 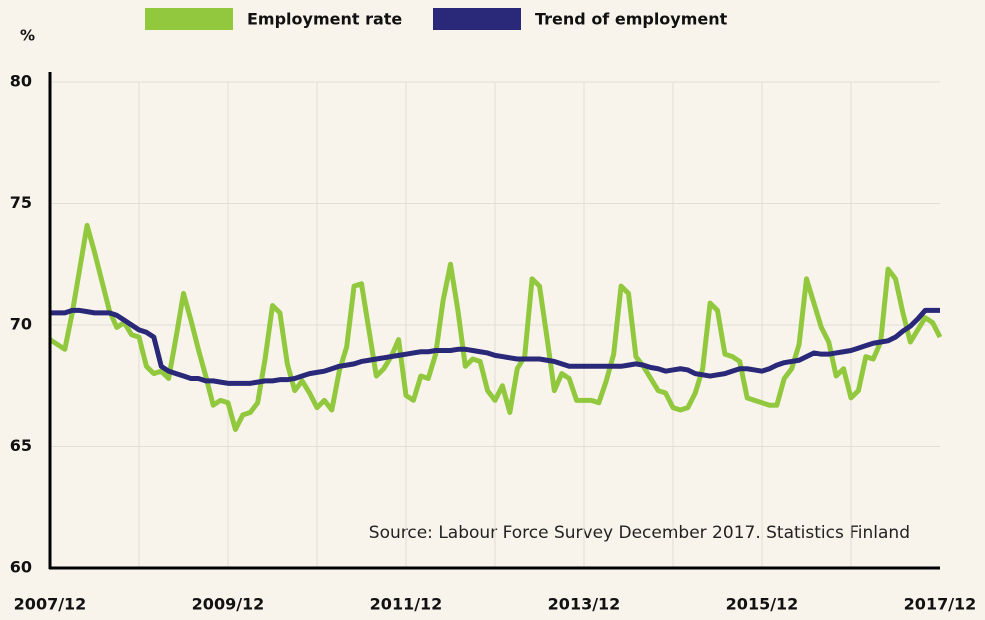 What do you see at coordinates (21, 81) in the screenshot?
I see `y-tick-label: 80` at bounding box center [21, 81].